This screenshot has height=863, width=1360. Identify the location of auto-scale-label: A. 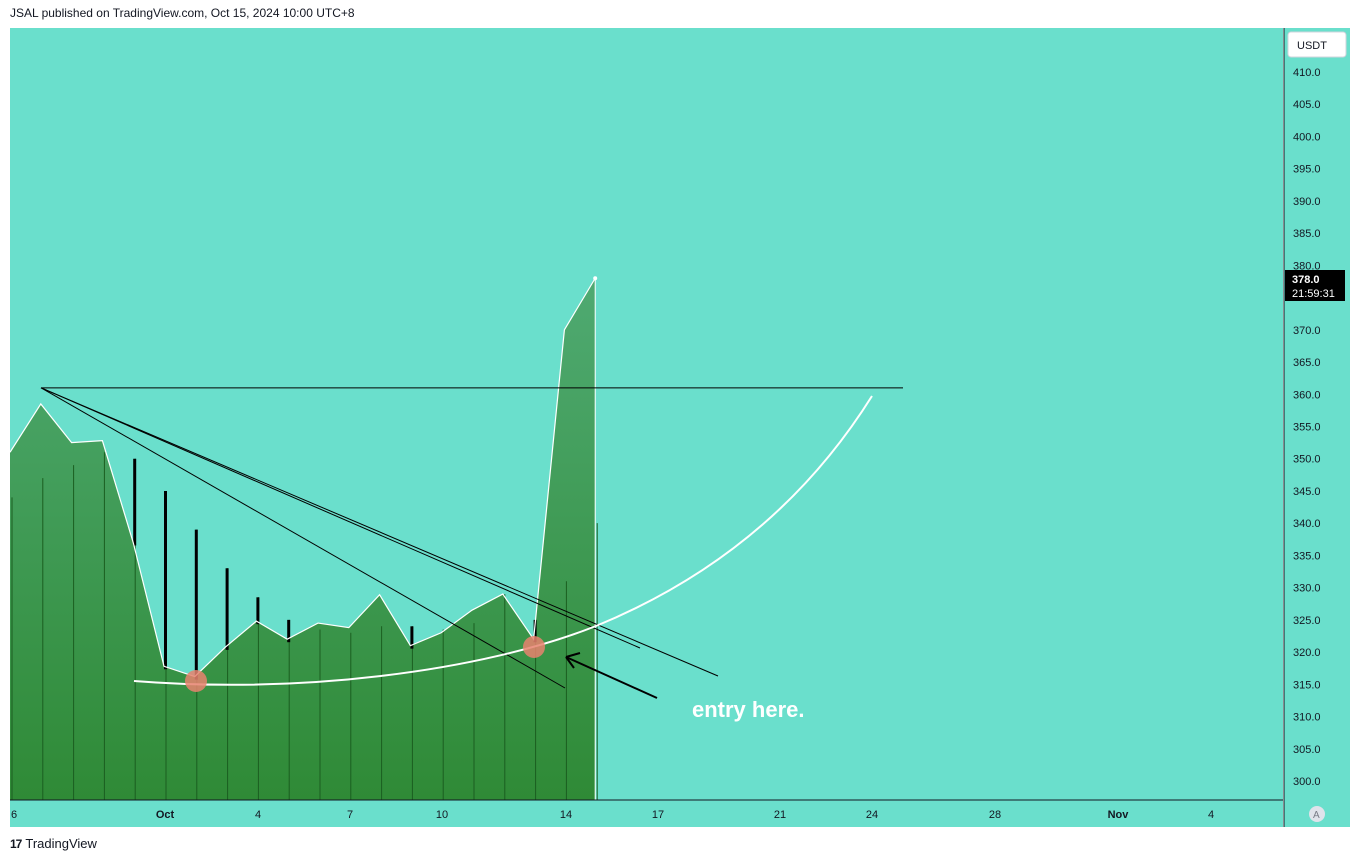
(1316, 815).